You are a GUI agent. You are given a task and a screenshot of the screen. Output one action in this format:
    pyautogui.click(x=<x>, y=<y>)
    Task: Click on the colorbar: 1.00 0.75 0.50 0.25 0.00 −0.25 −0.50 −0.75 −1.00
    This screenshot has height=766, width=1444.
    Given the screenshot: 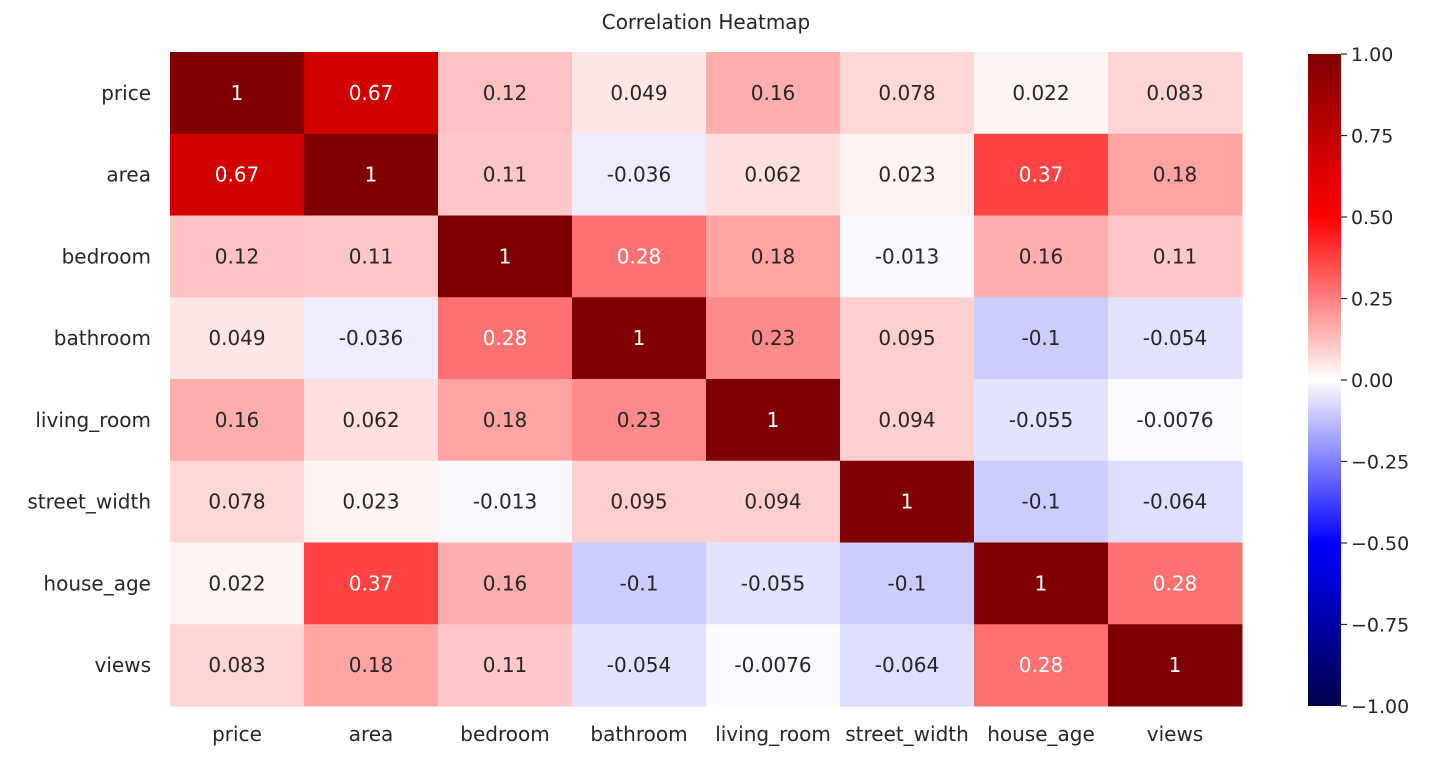 What is the action you would take?
    pyautogui.click(x=1358, y=381)
    